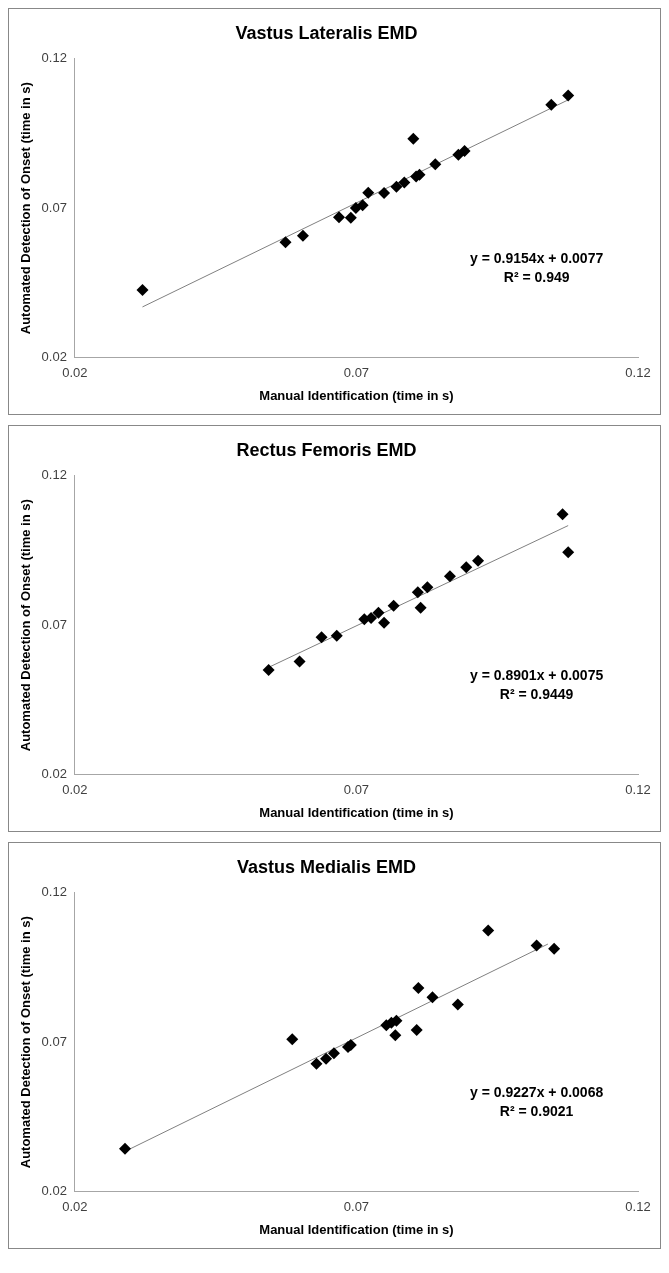 The image size is (669, 1273). Describe the element at coordinates (536, 276) in the screenshot. I see `annotation: R² = 0.949` at that location.